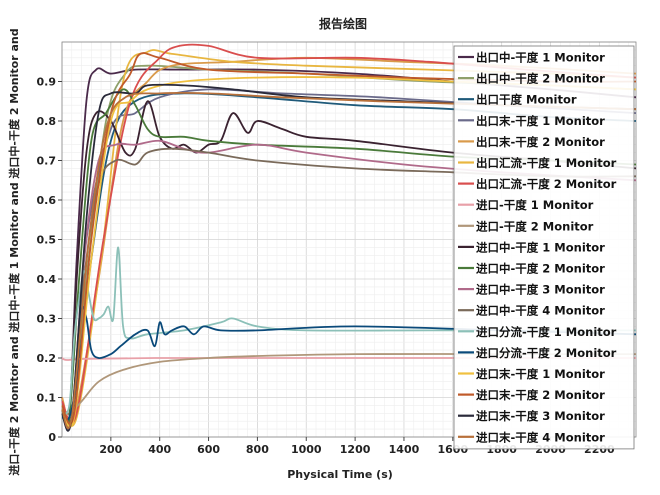 The height and width of the screenshot is (495, 660). I want to click on x-tick-label: 1400, so click(404, 449).